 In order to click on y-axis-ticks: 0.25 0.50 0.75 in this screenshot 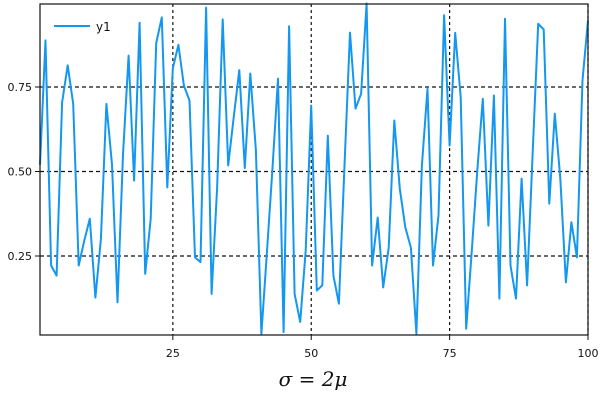, I will do `click(24, 172)`.